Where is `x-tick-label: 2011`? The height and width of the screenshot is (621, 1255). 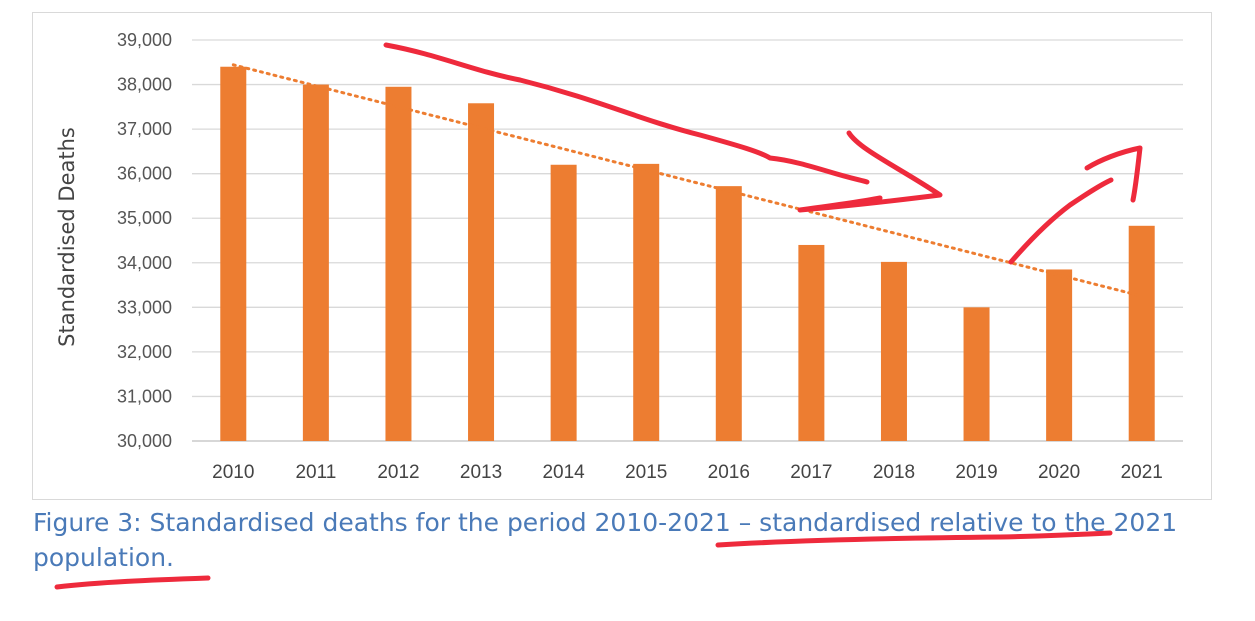
x-tick-label: 2011 is located at coordinates (315, 472).